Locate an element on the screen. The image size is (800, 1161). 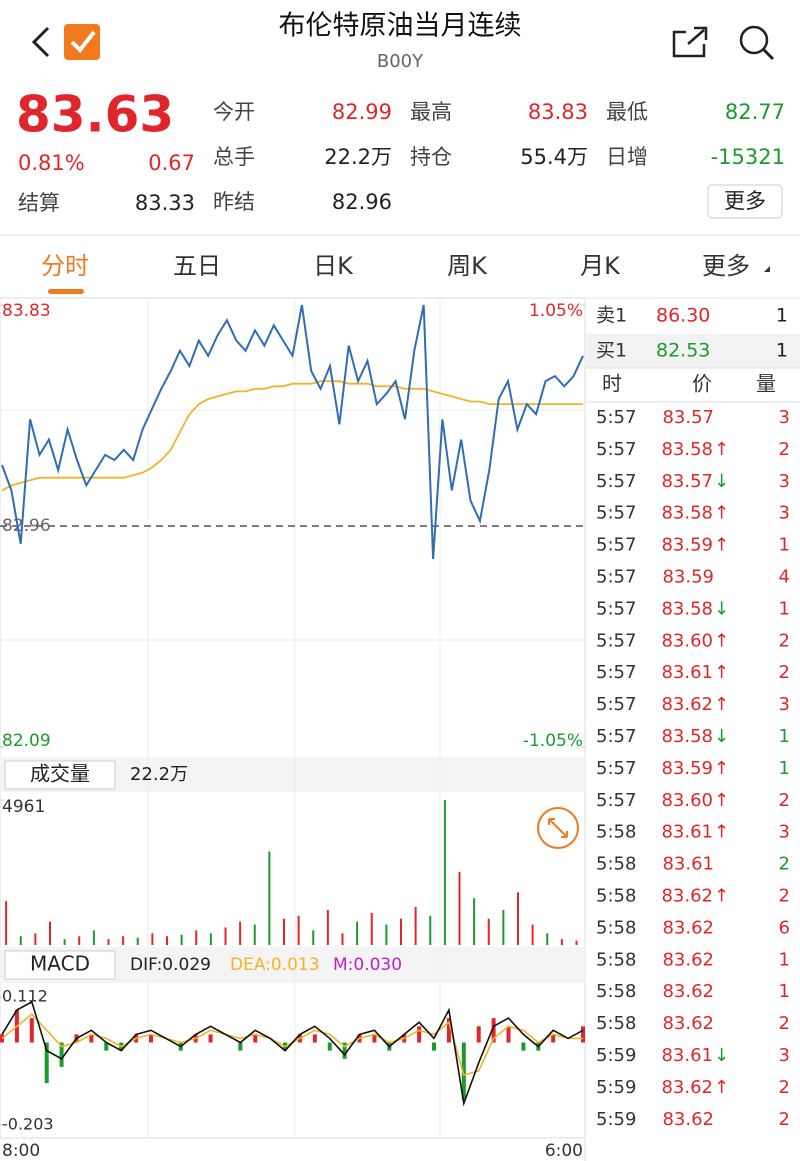
field-label: 今开 is located at coordinates (234, 112).